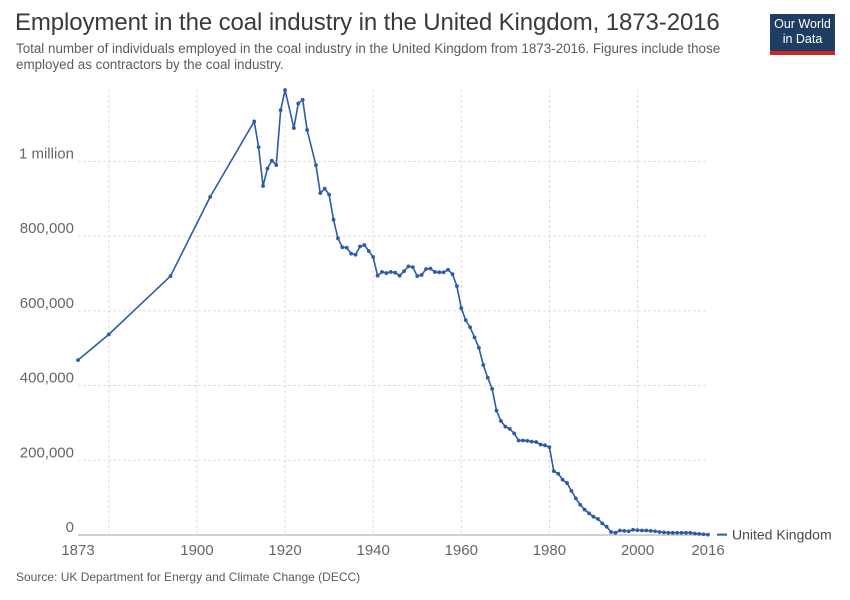 Image resolution: width=850 pixels, height=600 pixels. Describe the element at coordinates (802, 39) in the screenshot. I see `logo-line-2: in Data` at that location.